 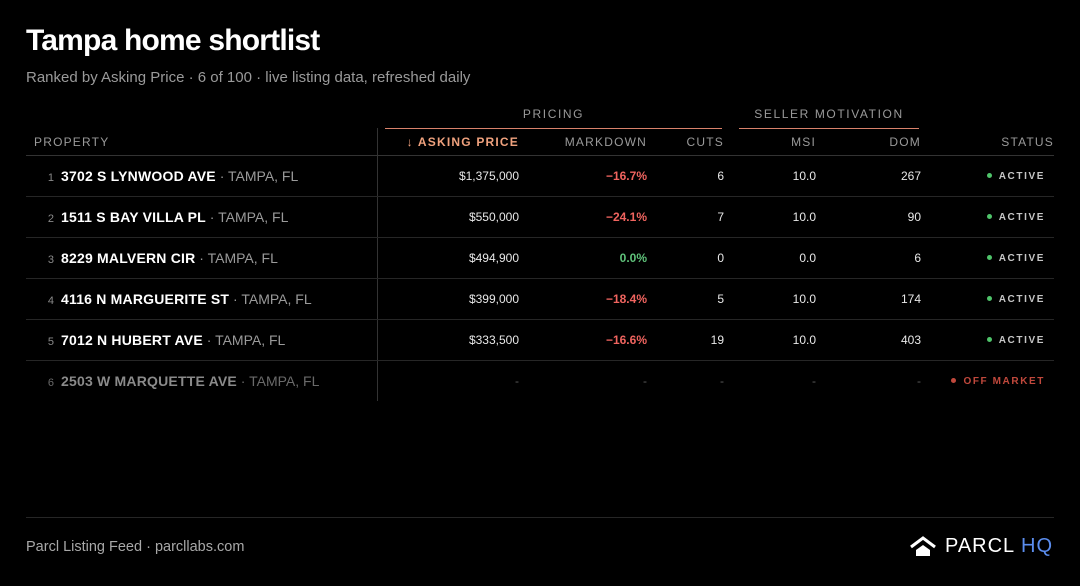 What do you see at coordinates (722, 381) in the screenshot?
I see `cell-cuts: -` at bounding box center [722, 381].